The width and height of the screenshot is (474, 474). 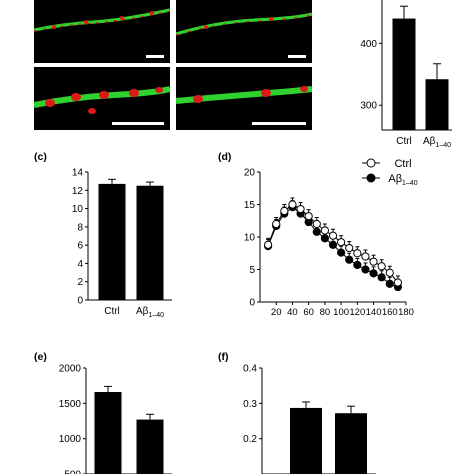 What do you see at coordinates (368, 106) in the screenshot?
I see `y-tick-label: 300` at bounding box center [368, 106].